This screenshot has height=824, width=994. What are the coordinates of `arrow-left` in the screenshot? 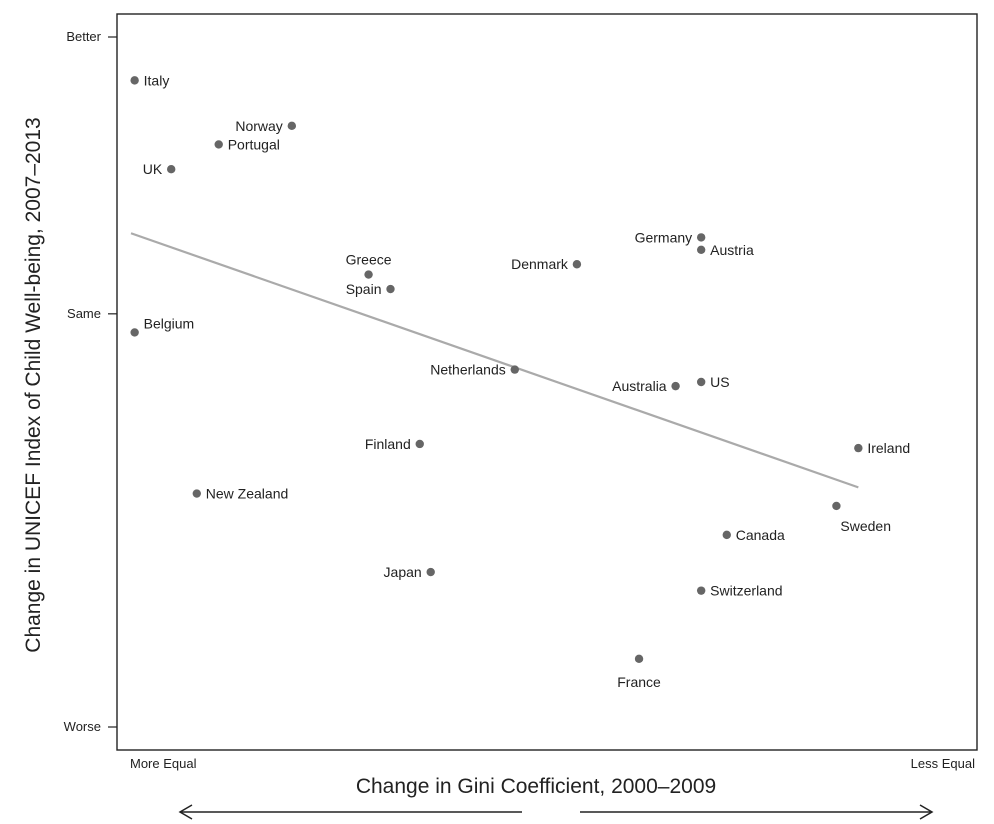 It's located at (350, 812).